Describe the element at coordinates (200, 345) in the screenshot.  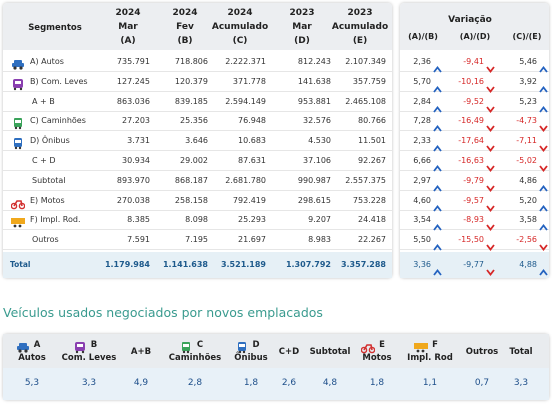
I see `usados-header: C` at that location.